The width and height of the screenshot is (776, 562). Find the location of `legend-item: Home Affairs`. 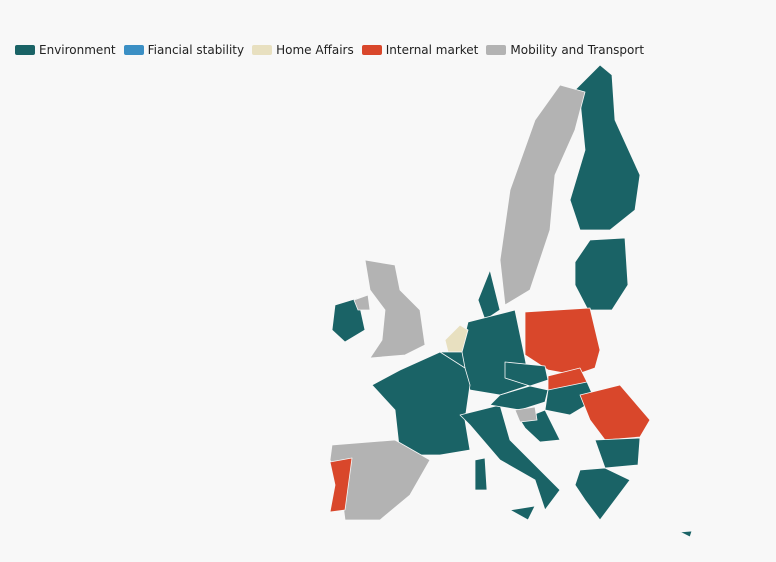

legend-item: Home Affairs is located at coordinates (303, 50).